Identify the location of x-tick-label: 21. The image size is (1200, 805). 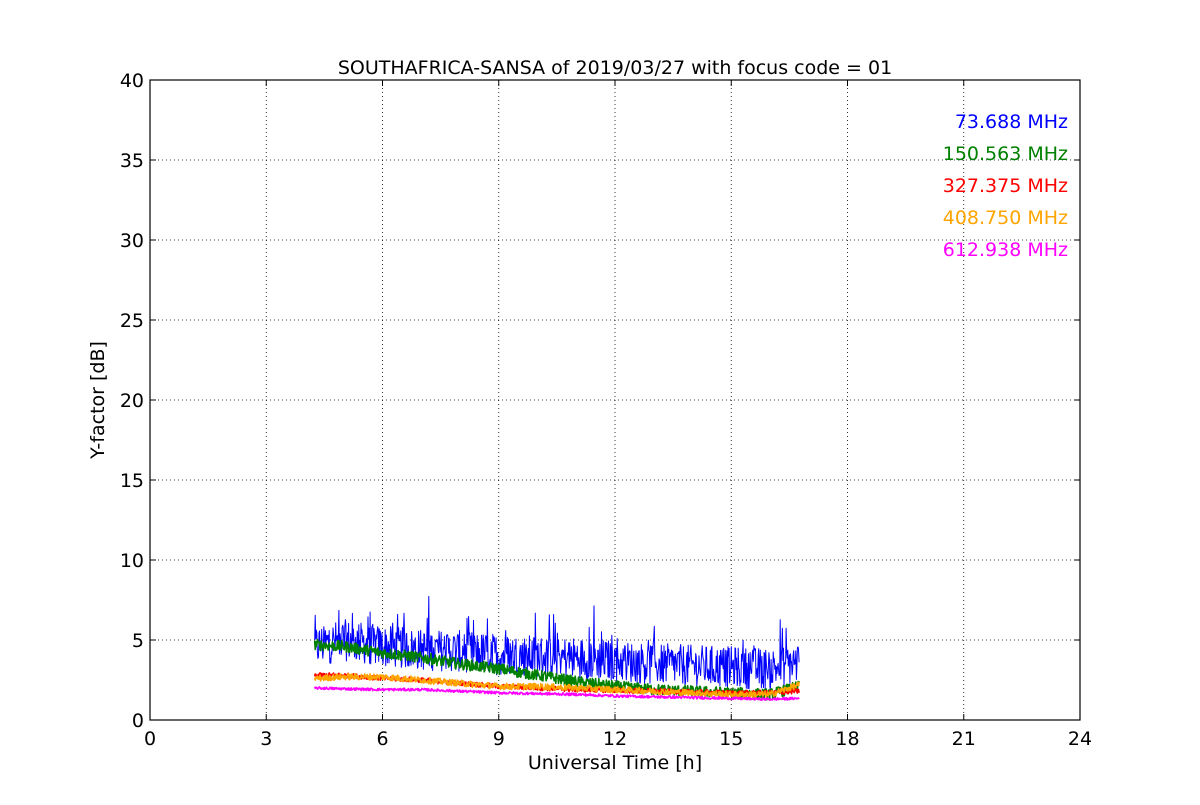
(964, 739).